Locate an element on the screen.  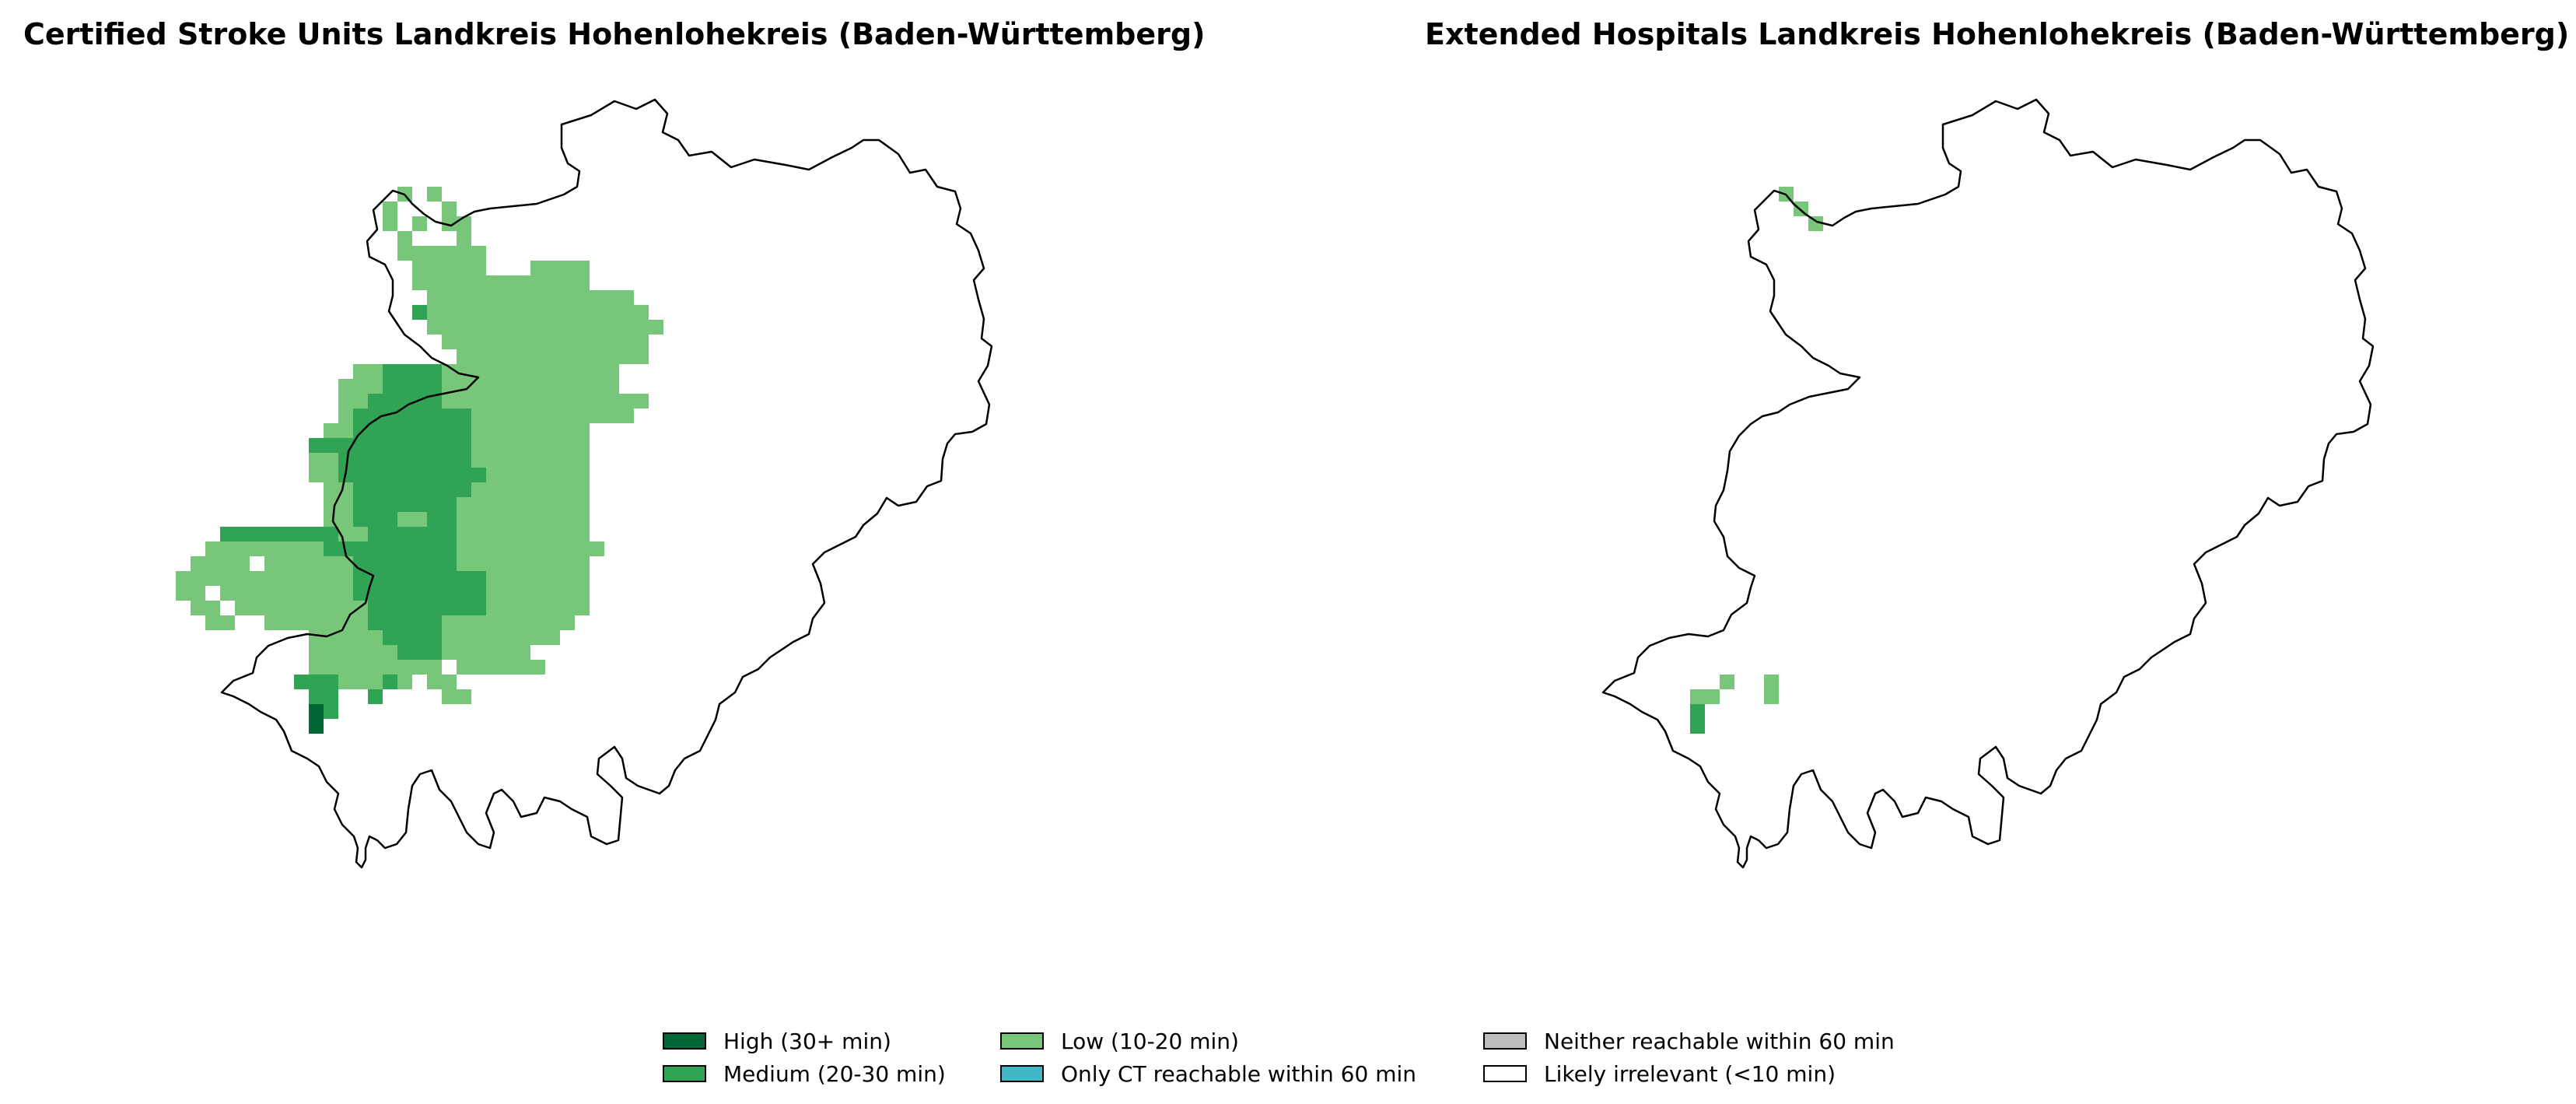
legend-label-low: Low (10-20 min) is located at coordinates (1150, 1041).